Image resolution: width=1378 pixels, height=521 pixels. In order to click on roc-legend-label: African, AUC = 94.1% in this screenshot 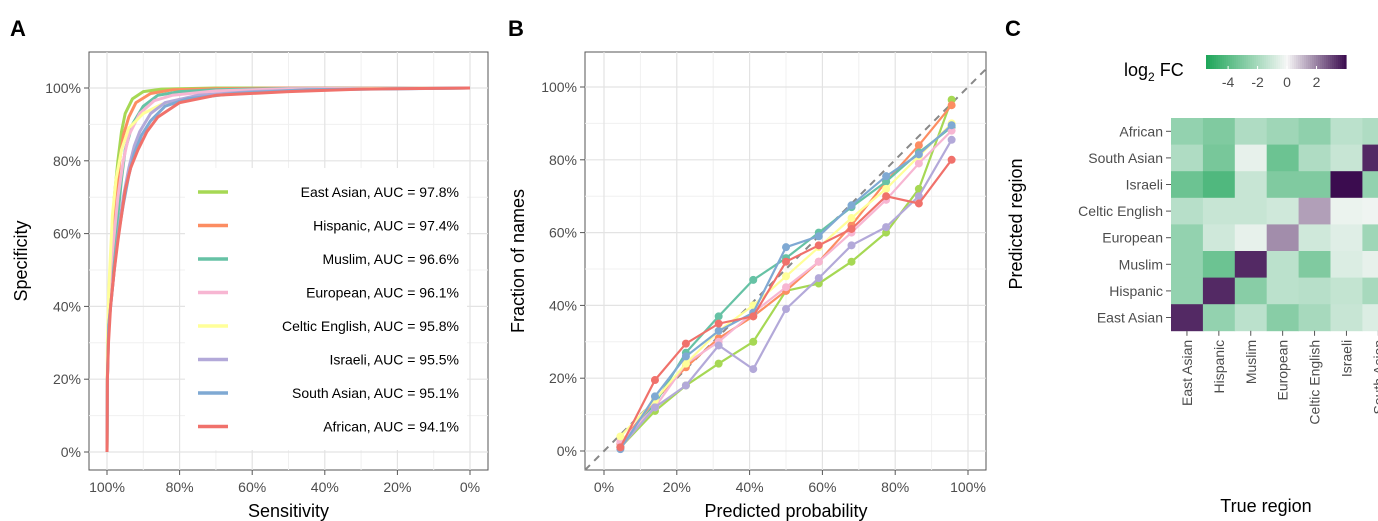, I will do `click(391, 427)`.